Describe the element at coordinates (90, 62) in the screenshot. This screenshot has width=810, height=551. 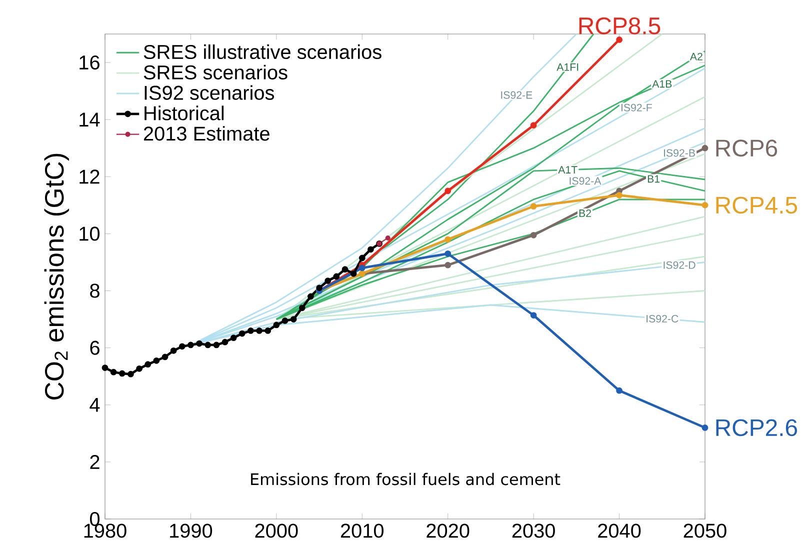
I see `y-tick-label: 16` at that location.